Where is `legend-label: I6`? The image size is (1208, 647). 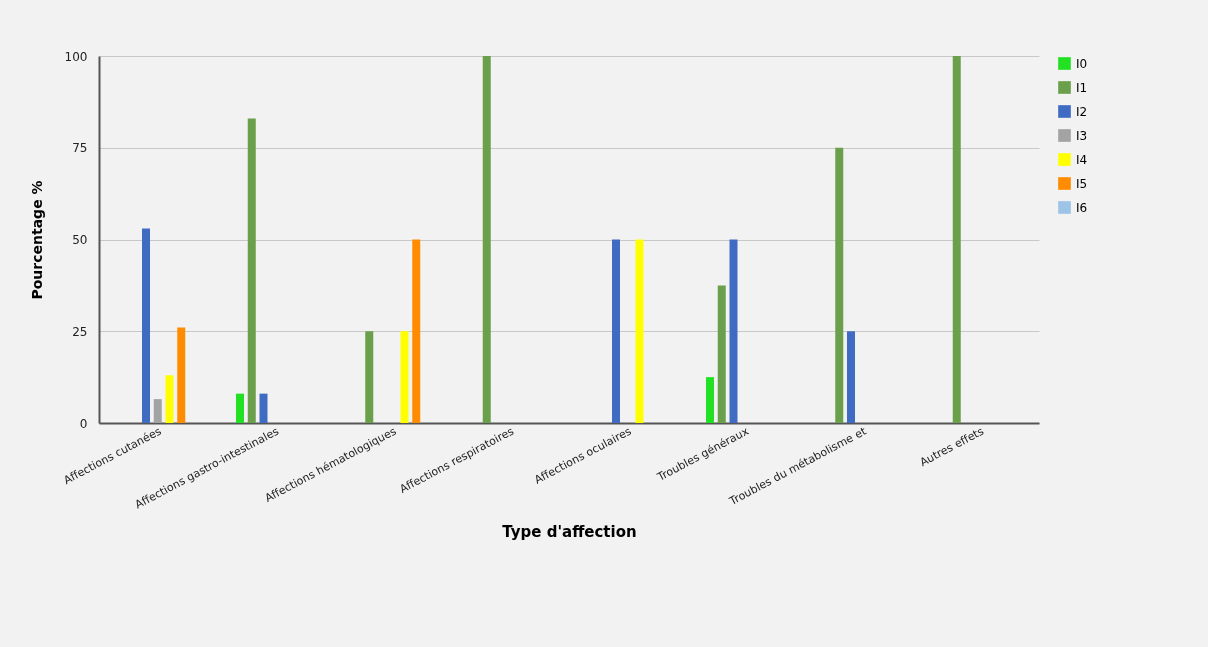 legend-label: I6 is located at coordinates (1082, 207).